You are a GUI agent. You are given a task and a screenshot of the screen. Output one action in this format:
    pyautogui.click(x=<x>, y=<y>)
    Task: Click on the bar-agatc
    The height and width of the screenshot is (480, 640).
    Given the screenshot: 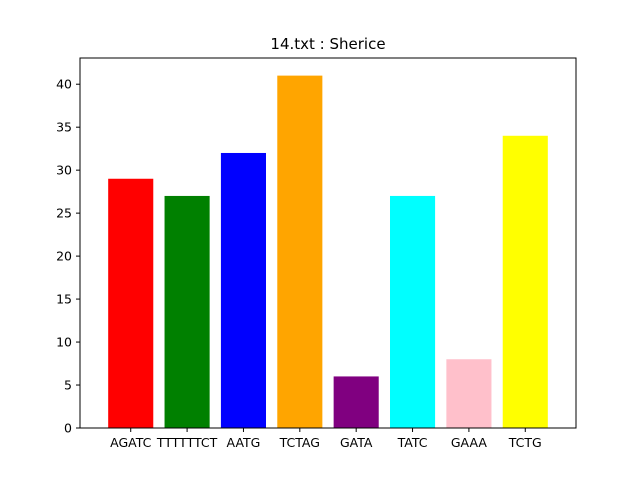 What is the action you would take?
    pyautogui.click(x=131, y=303)
    